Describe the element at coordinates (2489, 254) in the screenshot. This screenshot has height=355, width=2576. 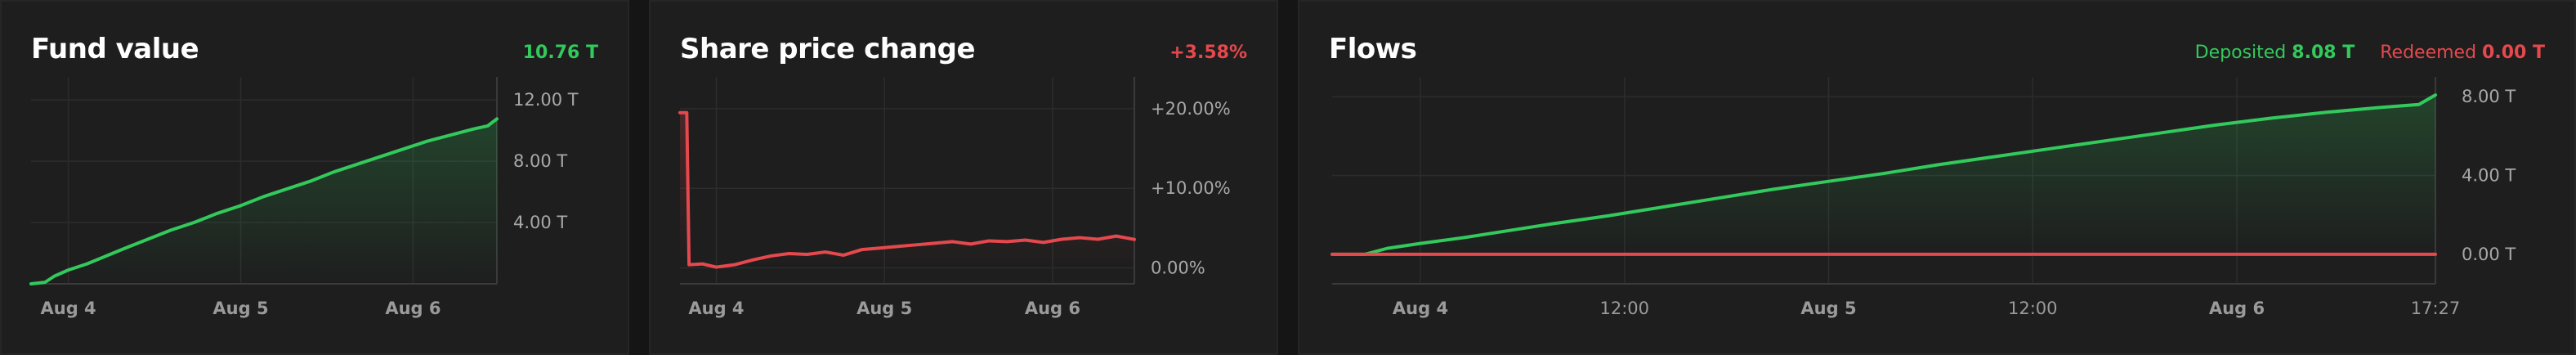
I see `y-tick-label: 0.00 T` at that location.